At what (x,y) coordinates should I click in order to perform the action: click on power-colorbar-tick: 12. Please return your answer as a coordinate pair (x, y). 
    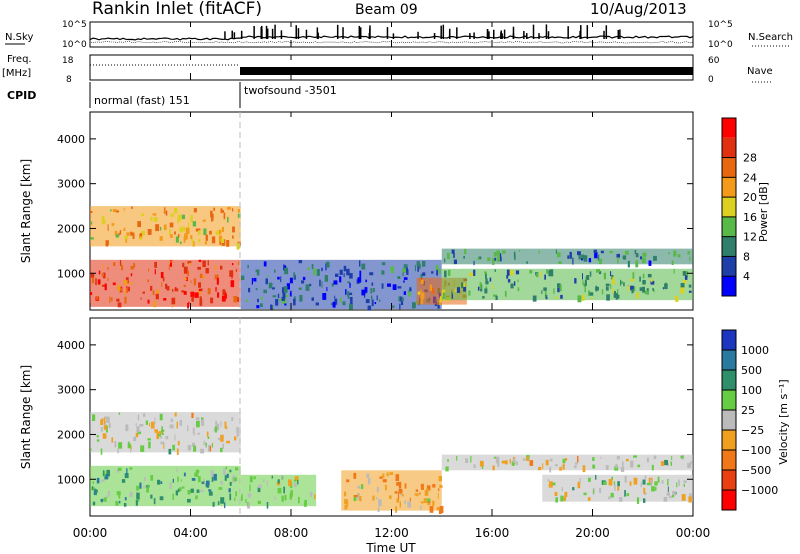
    Looking at the image, I should click on (750, 237).